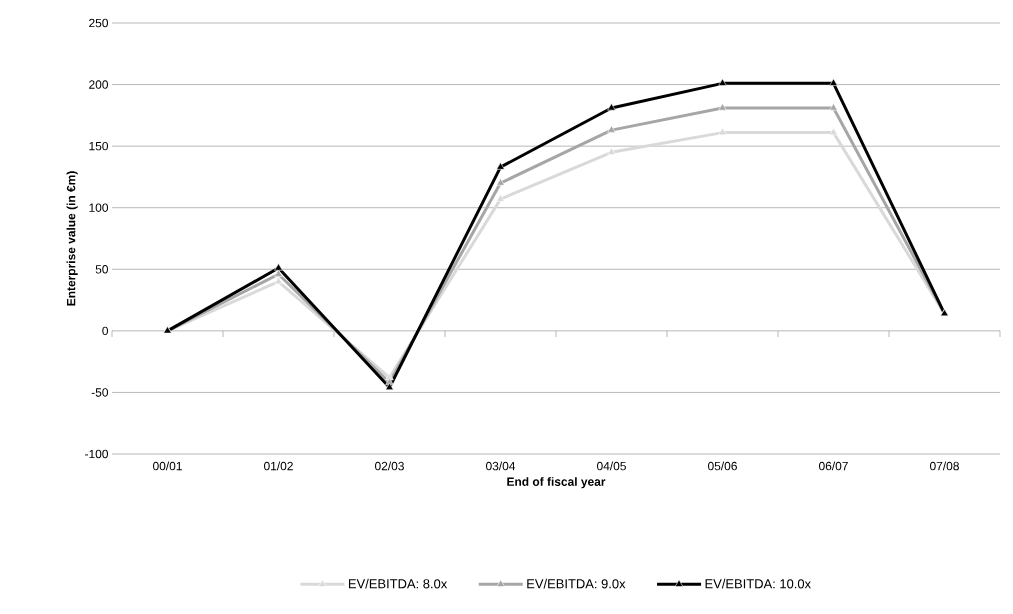 The height and width of the screenshot is (614, 1013). I want to click on x-tick-label: 01/02, so click(278, 466).